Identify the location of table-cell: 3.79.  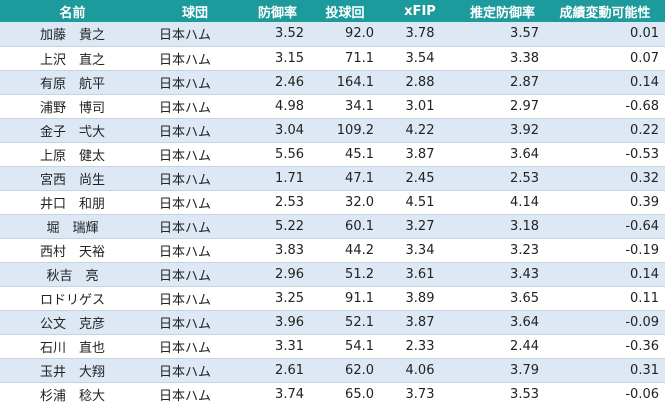
(502, 370).